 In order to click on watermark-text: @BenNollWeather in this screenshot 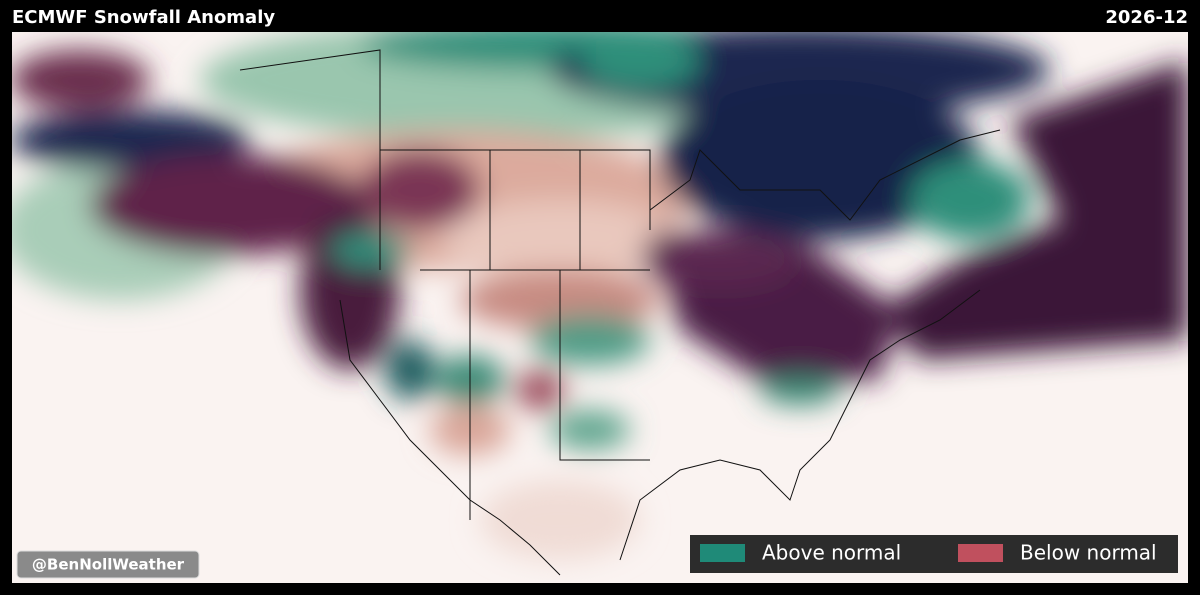, I will do `click(108, 565)`.